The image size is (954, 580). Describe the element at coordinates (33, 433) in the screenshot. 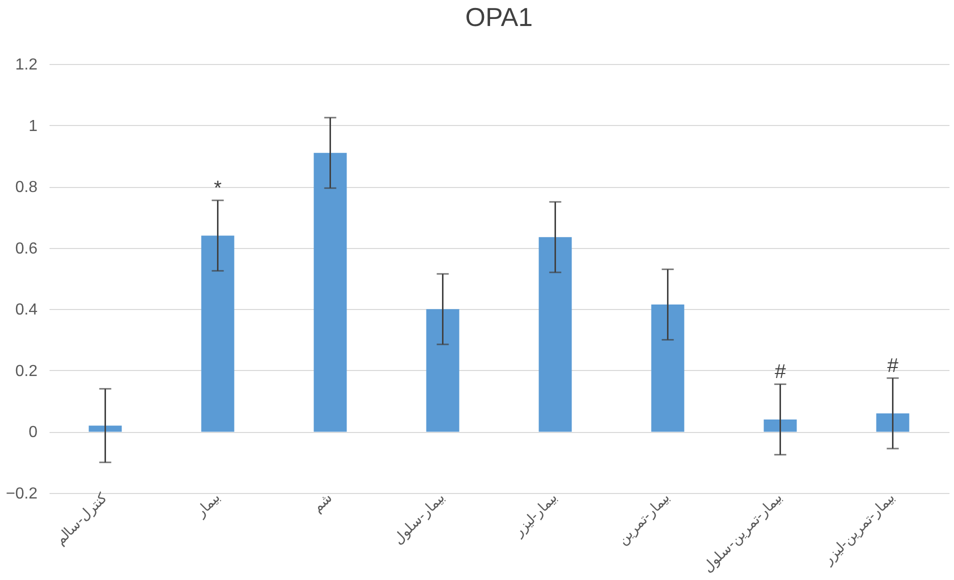

I see `y-tick-label: 0` at that location.